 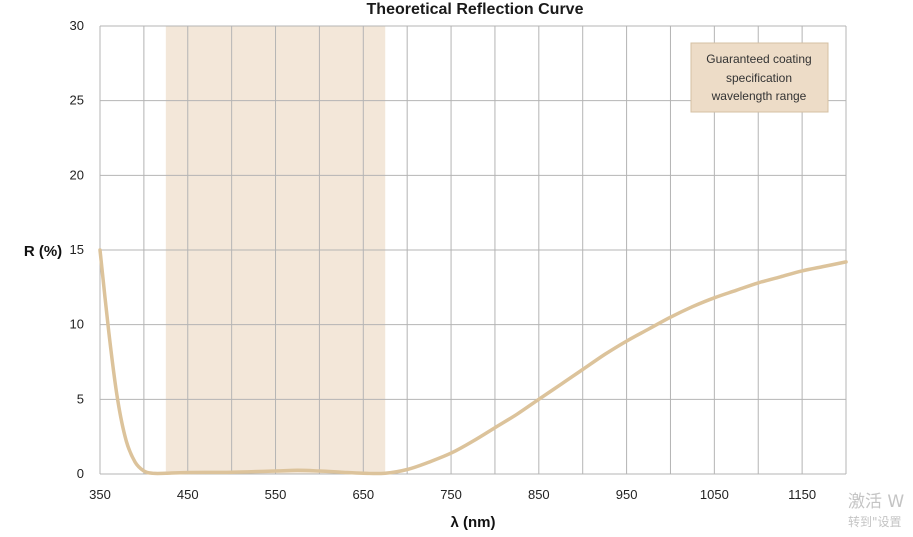 I want to click on y-tick-label: 0, so click(x=80, y=473).